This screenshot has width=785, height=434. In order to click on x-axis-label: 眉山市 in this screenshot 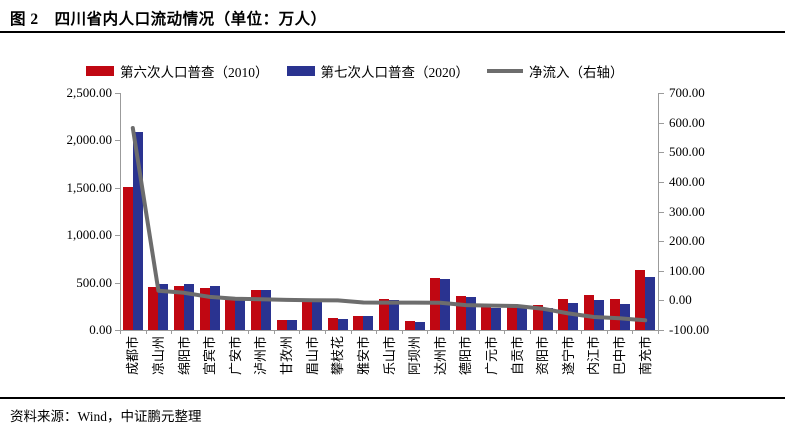, I will do `click(312, 356)`.